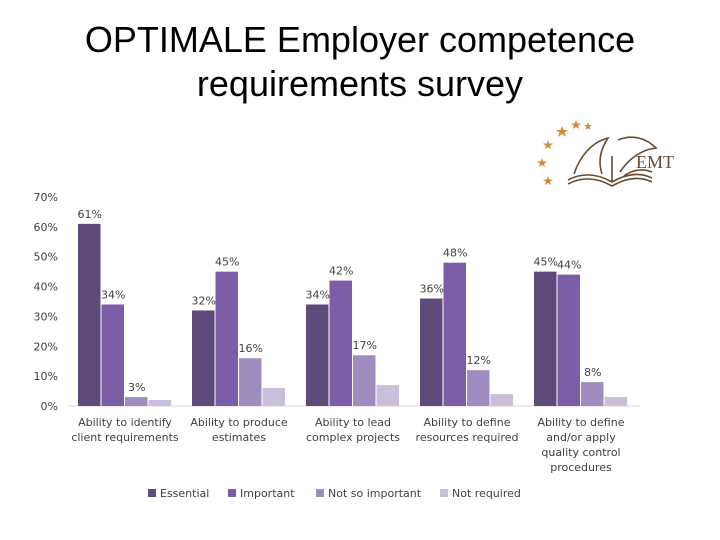 The width and height of the screenshot is (720, 540). I want to click on data-label: 3%, so click(136, 387).